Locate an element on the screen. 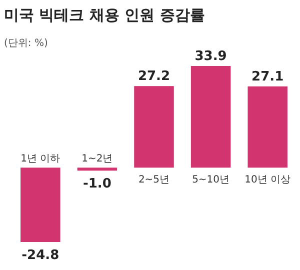 The image size is (300, 270). data-label: -24.8 is located at coordinates (41, 255).